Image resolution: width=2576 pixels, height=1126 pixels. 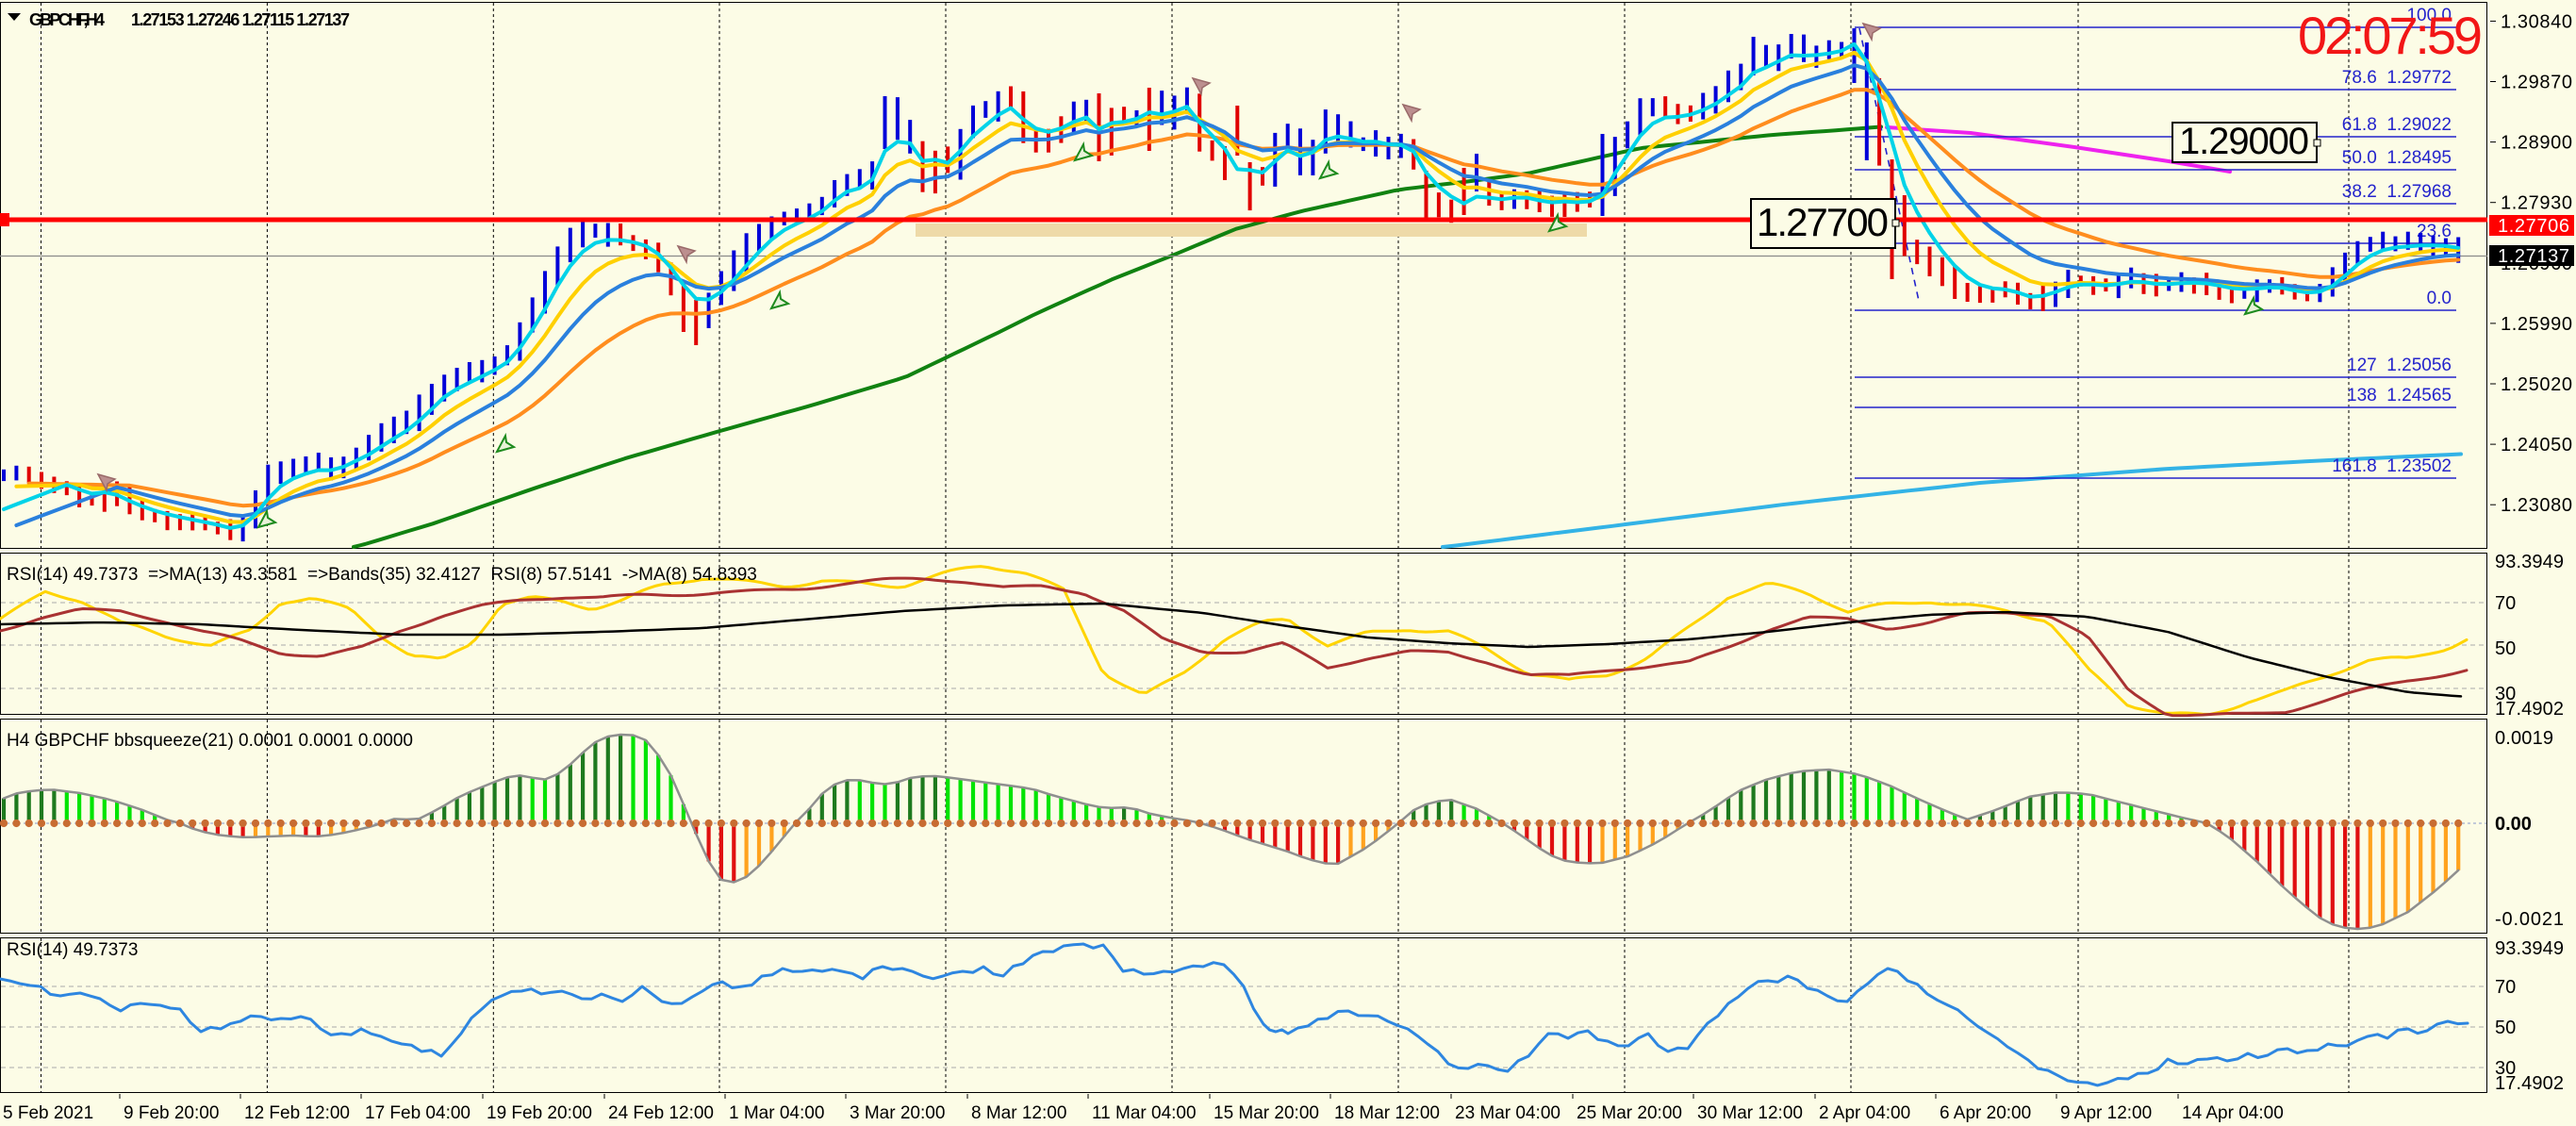 I want to click on svg-text: 0.0019, so click(x=2524, y=738).